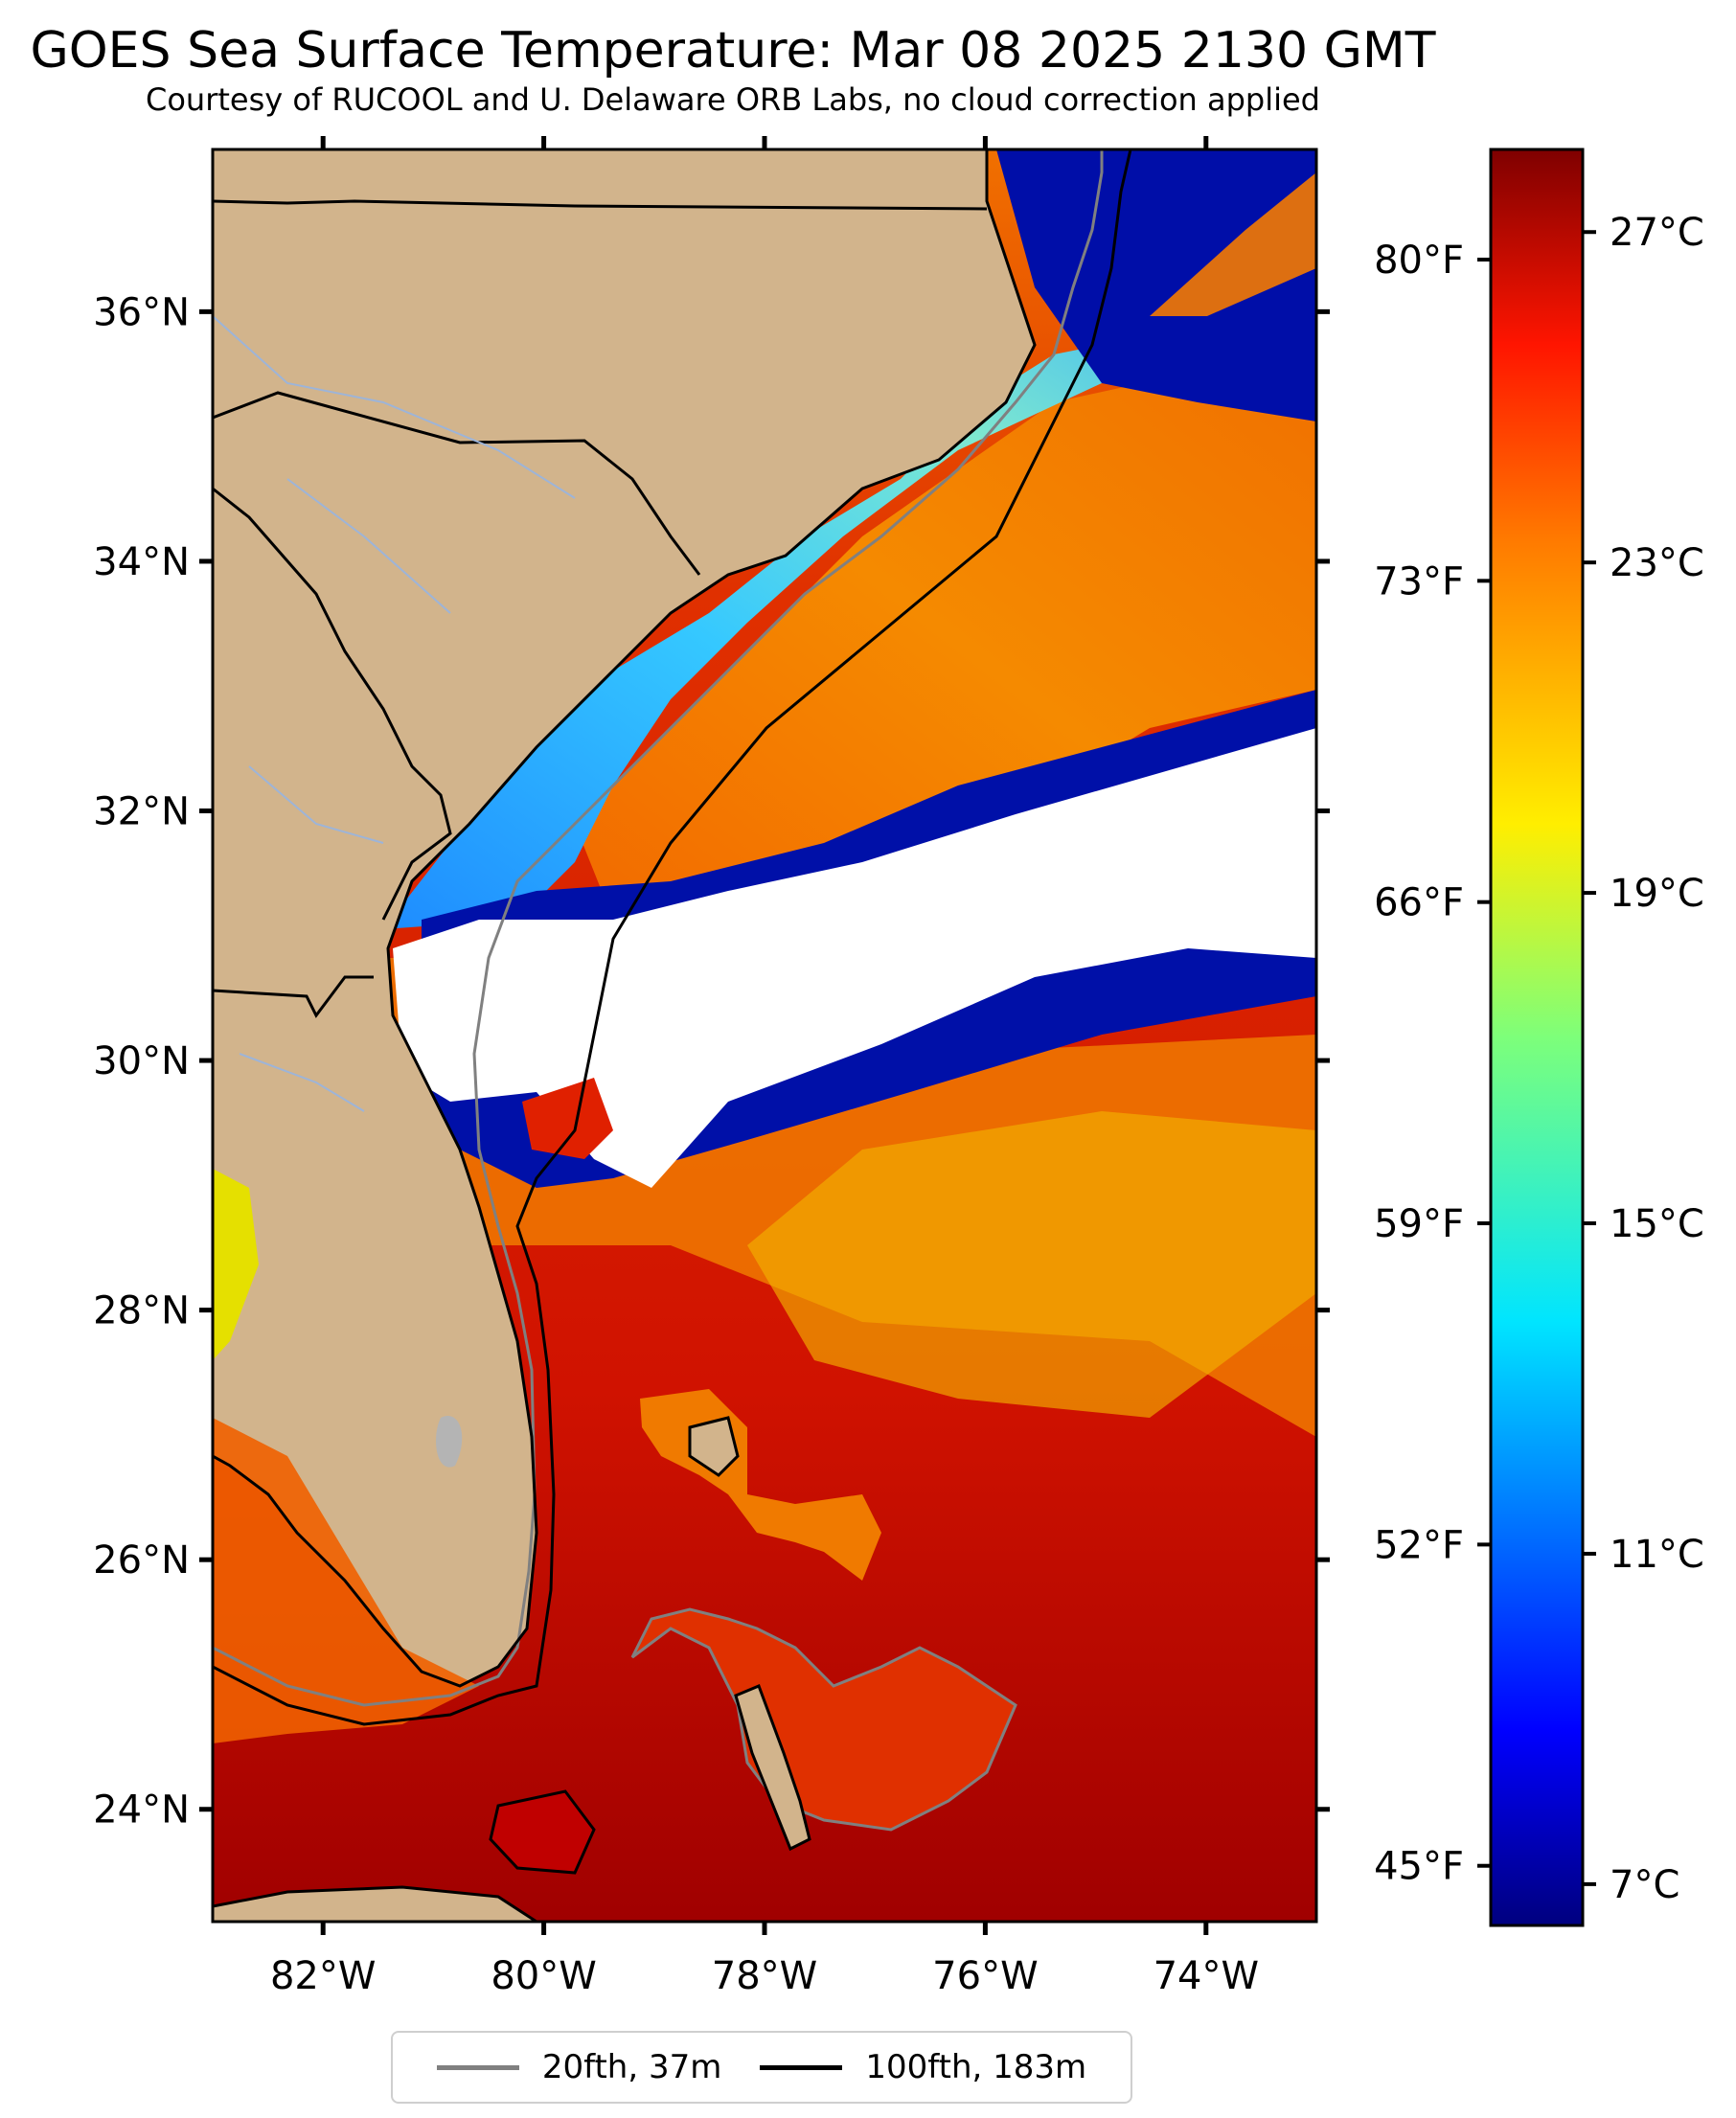  What do you see at coordinates (1657, 233) in the screenshot?
I see `colorbar-c-tick-label: 27°C` at bounding box center [1657, 233].